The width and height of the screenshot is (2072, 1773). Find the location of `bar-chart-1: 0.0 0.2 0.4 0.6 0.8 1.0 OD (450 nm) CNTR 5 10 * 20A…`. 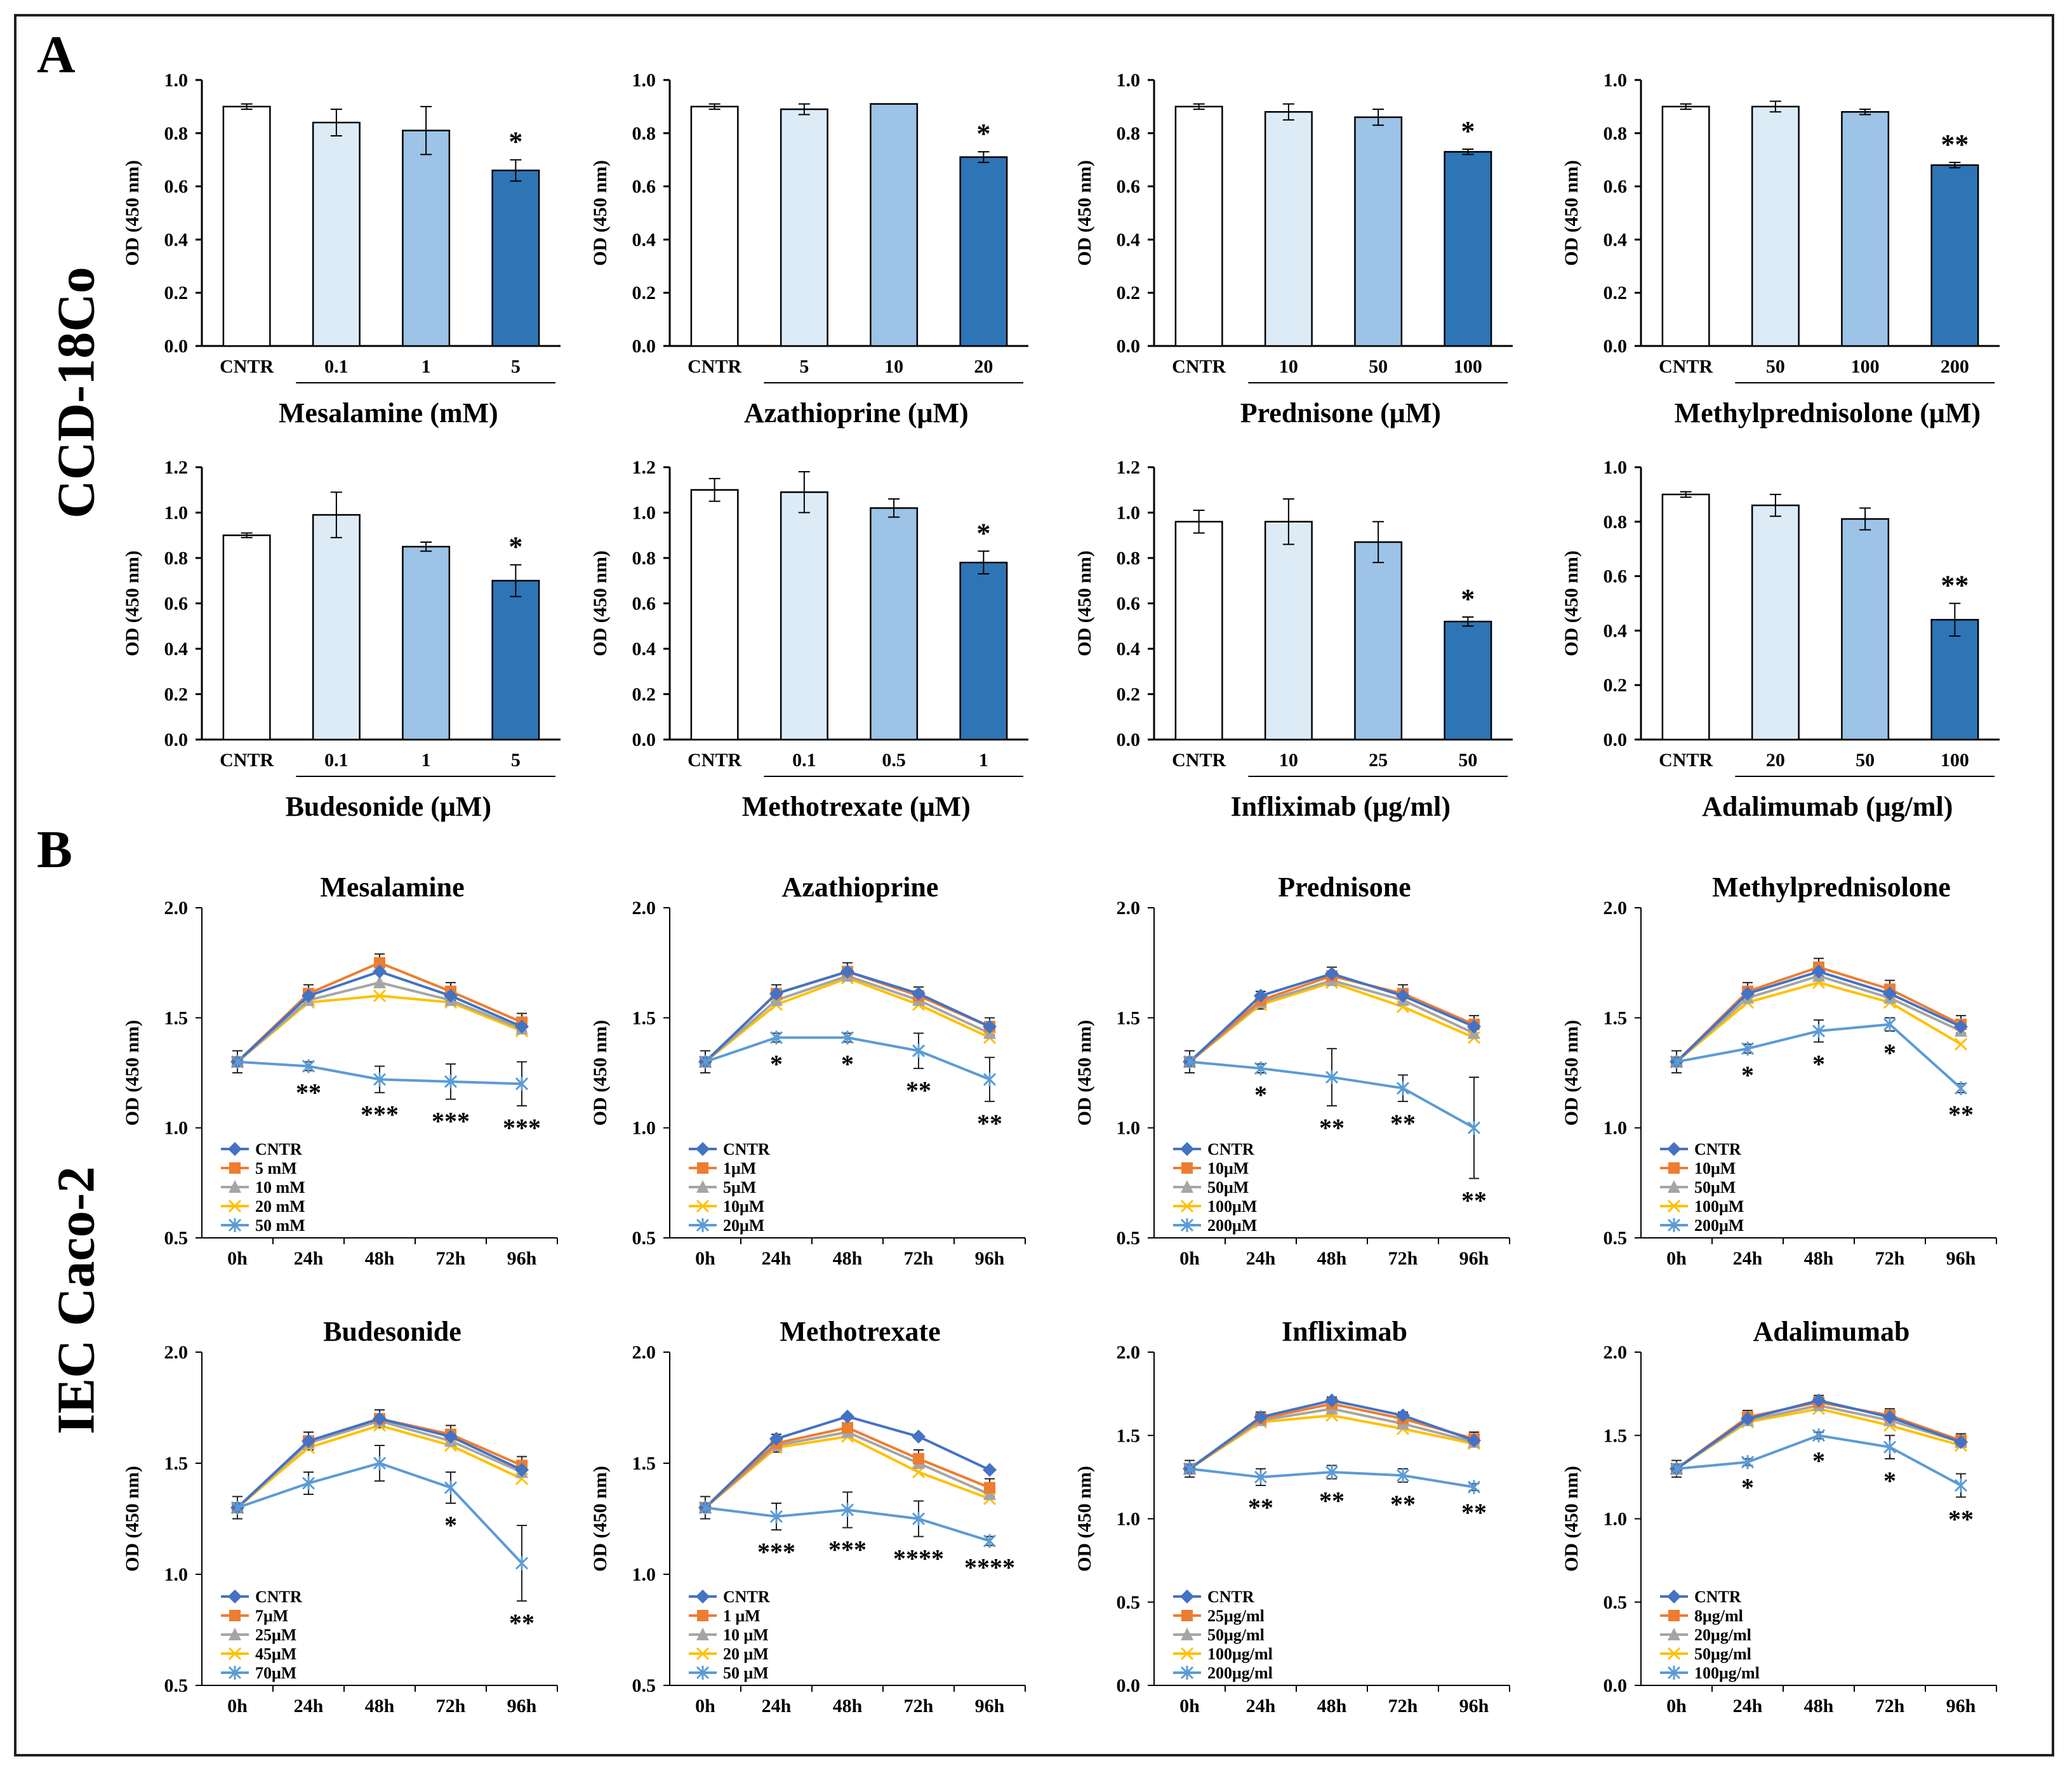

bar-chart-1: 0.0 0.2 0.4 0.6 0.8 1.0 OD (450 nm) CNTR 5 10 * 20A… is located at coordinates (809, 249).